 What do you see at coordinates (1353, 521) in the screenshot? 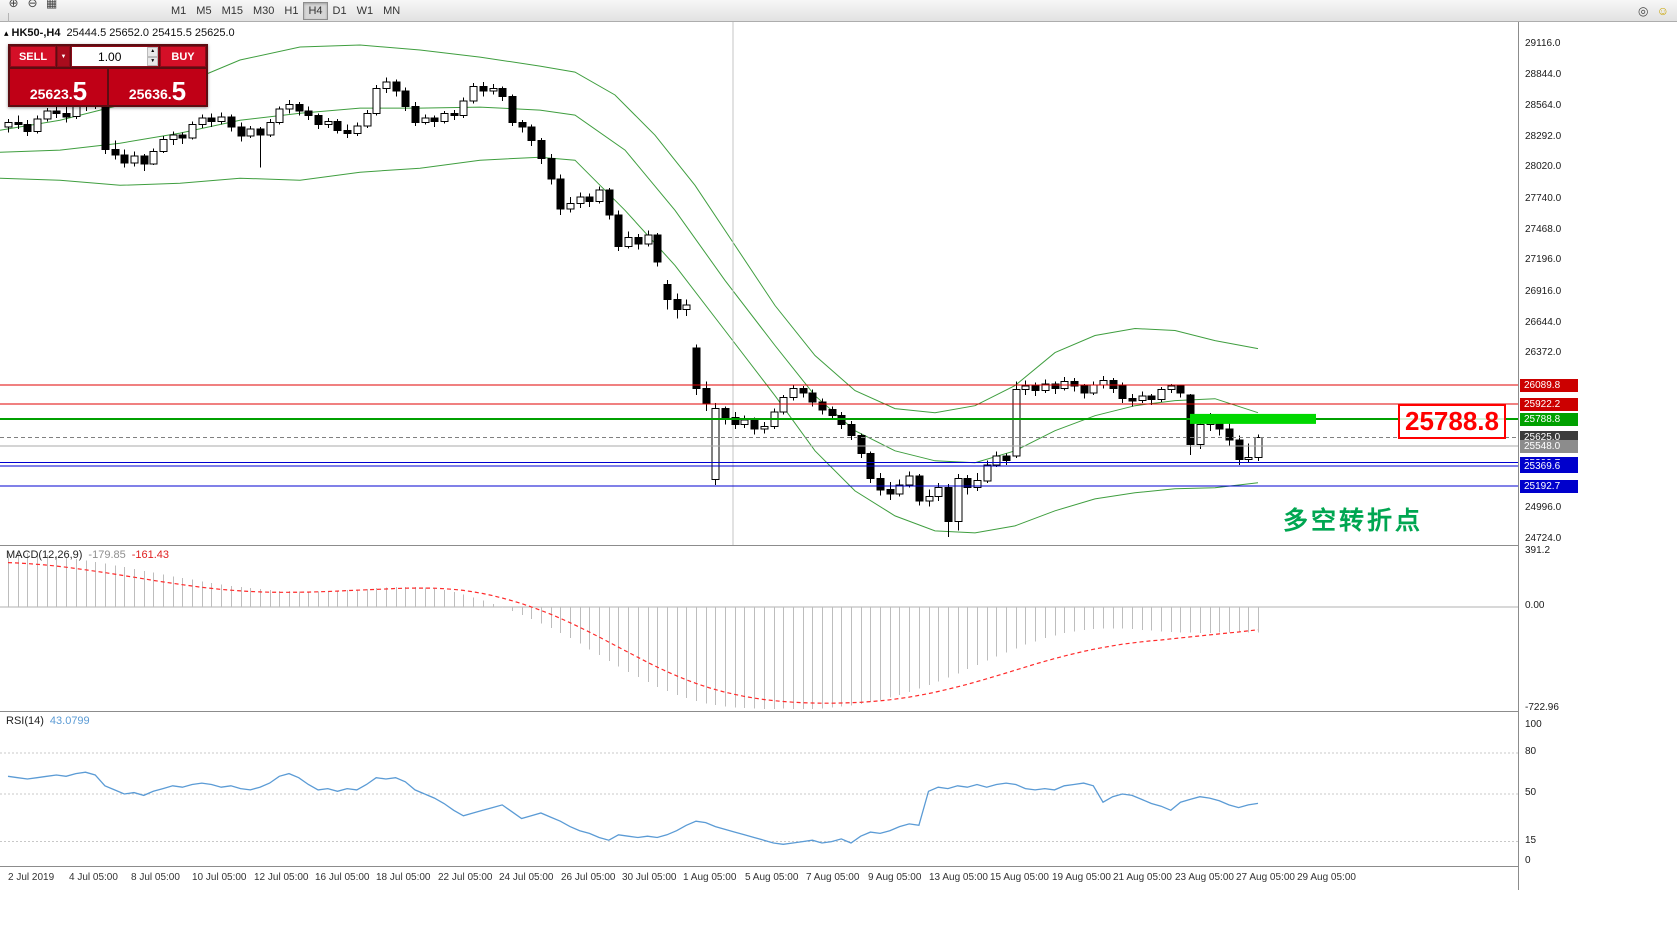
I see `turning-point-annotation: 多空转折点` at bounding box center [1353, 521].